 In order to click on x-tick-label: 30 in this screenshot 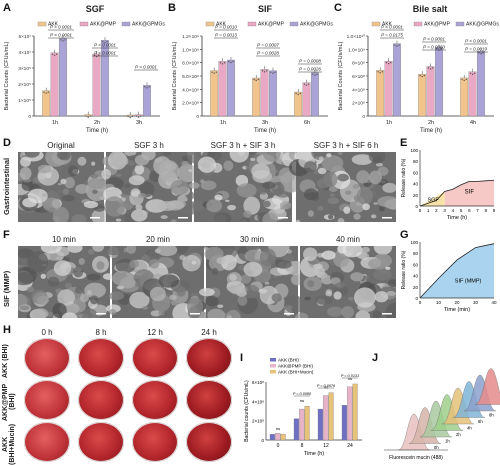, I will do `click(476, 302)`.